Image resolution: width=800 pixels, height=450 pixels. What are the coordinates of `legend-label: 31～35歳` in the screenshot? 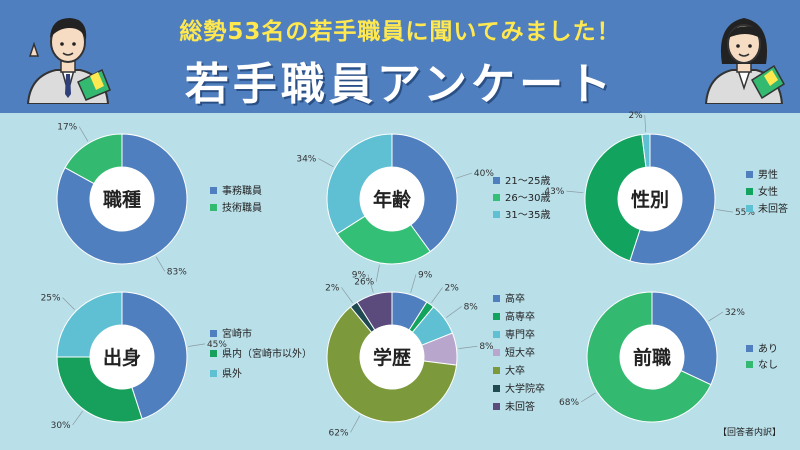 It's located at (527, 215).